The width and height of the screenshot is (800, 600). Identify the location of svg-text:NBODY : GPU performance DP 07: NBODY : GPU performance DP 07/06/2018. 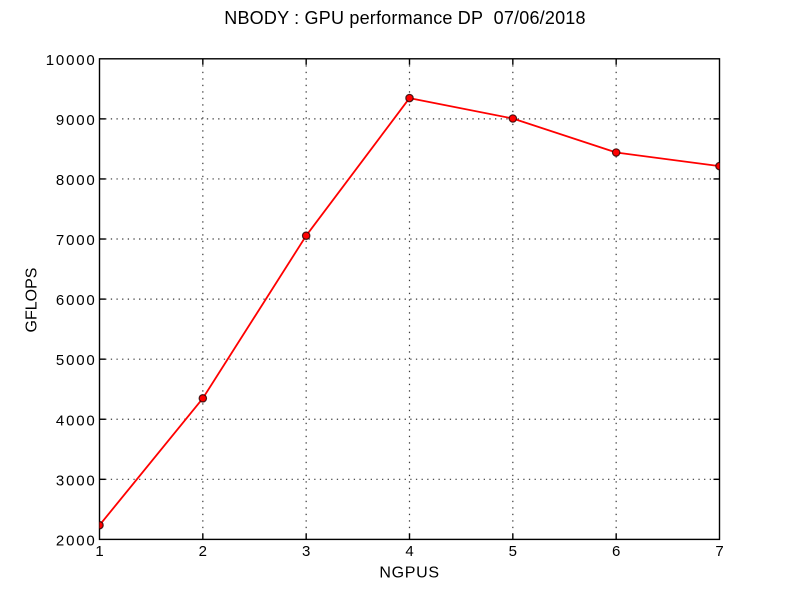
(404, 18).